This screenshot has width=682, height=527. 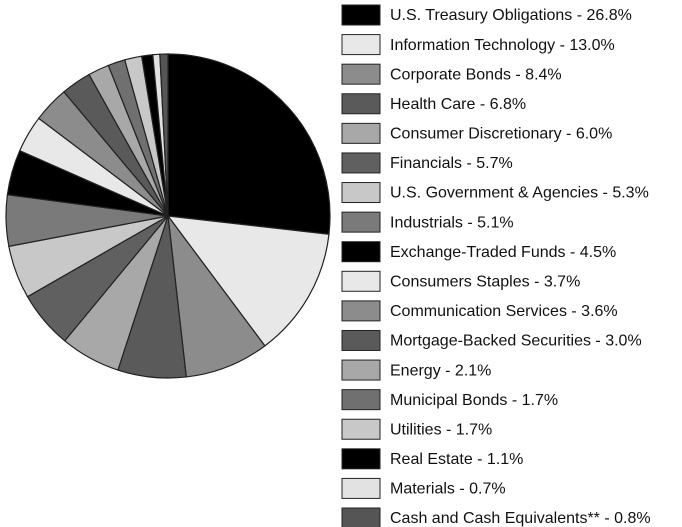 What do you see at coordinates (451, 163) in the screenshot?
I see `legend-label: Financials - 5.7%` at bounding box center [451, 163].